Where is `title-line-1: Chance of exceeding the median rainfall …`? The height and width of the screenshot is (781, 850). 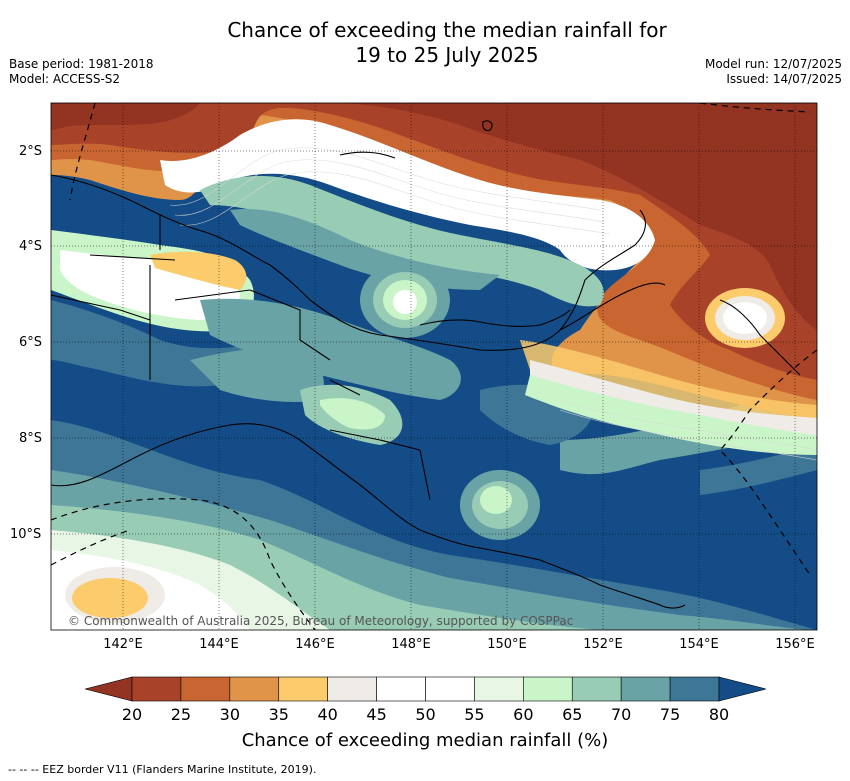 title-line-1: Chance of exceeding the median rainfall … is located at coordinates (447, 30).